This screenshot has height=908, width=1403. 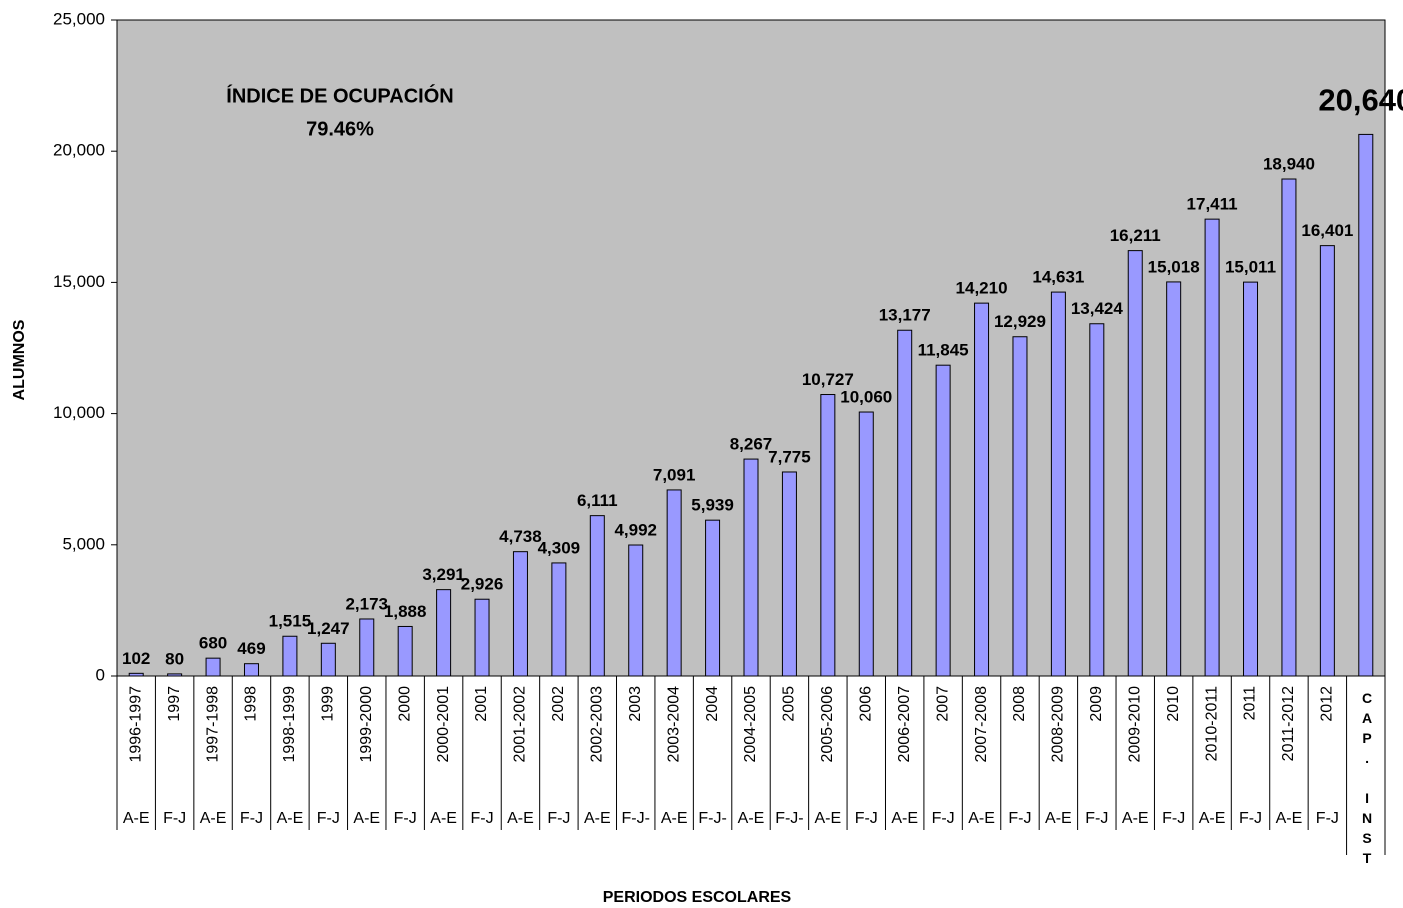 What do you see at coordinates (1360, 100) in the screenshot?
I see `data-label: 20,640` at bounding box center [1360, 100].